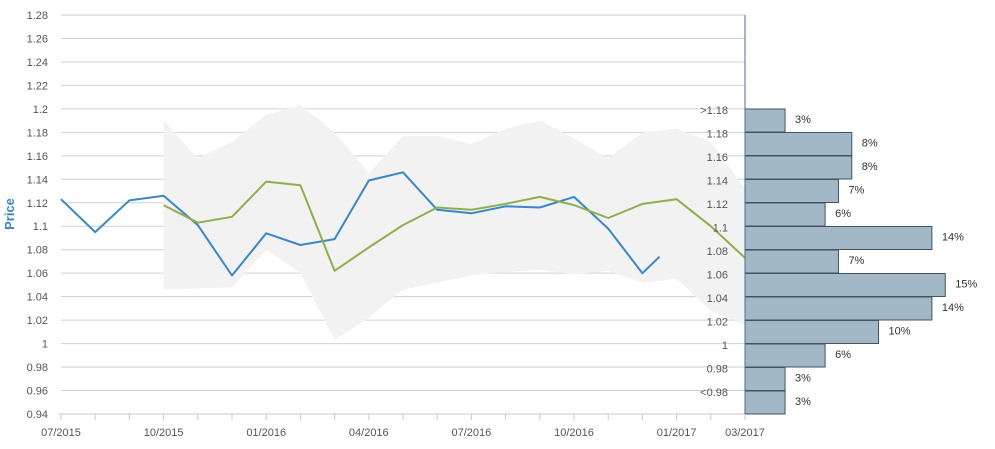  What do you see at coordinates (37, 251) in the screenshot?
I see `y-tick-label: 1.08` at bounding box center [37, 251].